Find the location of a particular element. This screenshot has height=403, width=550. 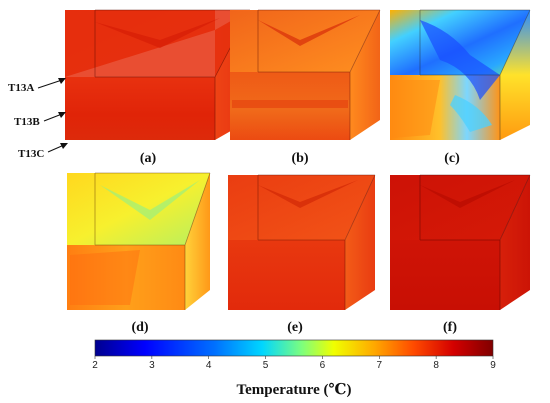

annotation-t13c-arrowhead is located at coordinates (64, 146).